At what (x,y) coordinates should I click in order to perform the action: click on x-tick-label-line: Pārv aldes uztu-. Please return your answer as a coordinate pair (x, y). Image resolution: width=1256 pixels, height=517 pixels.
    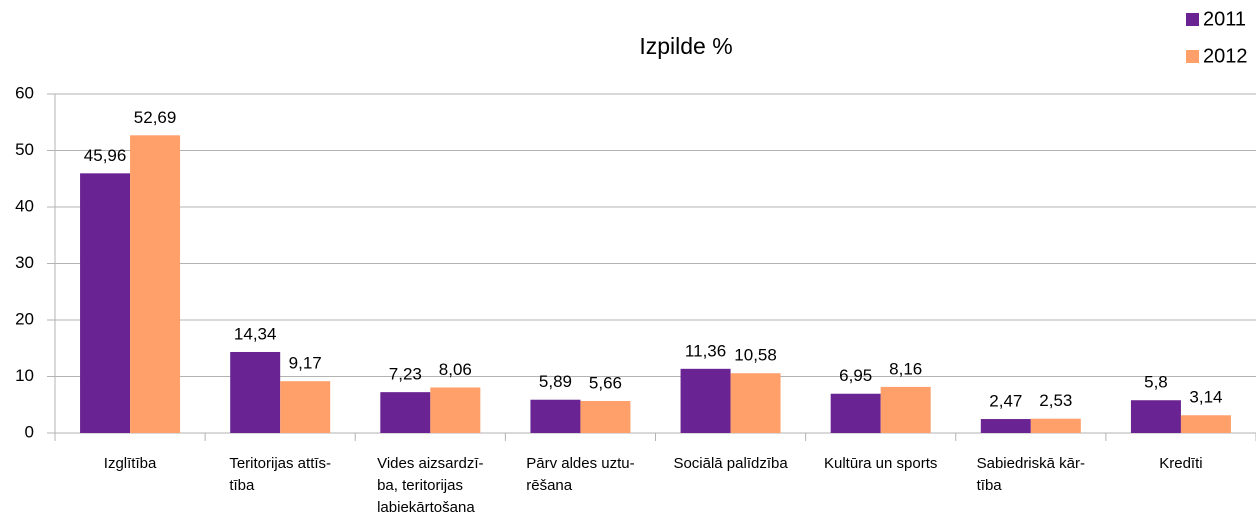
    Looking at the image, I should click on (580, 463).